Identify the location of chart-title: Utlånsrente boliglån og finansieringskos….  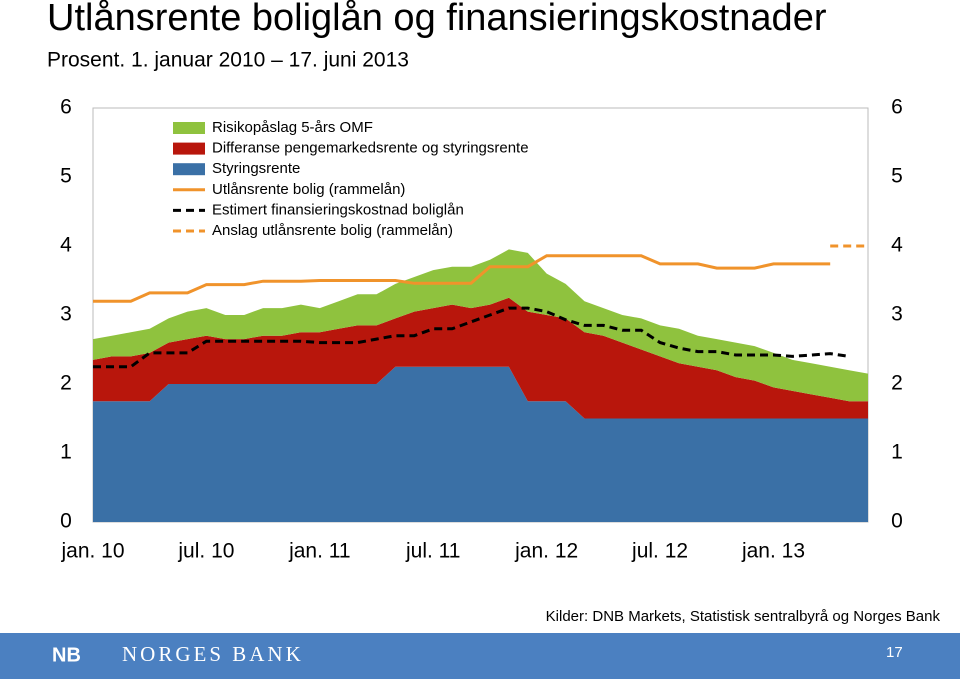
(437, 19).